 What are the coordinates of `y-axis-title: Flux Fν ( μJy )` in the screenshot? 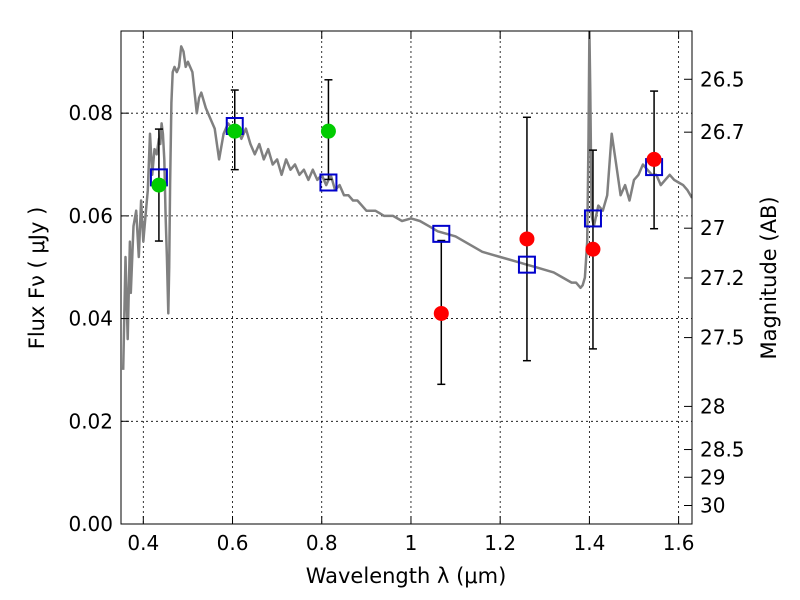 It's located at (37, 278).